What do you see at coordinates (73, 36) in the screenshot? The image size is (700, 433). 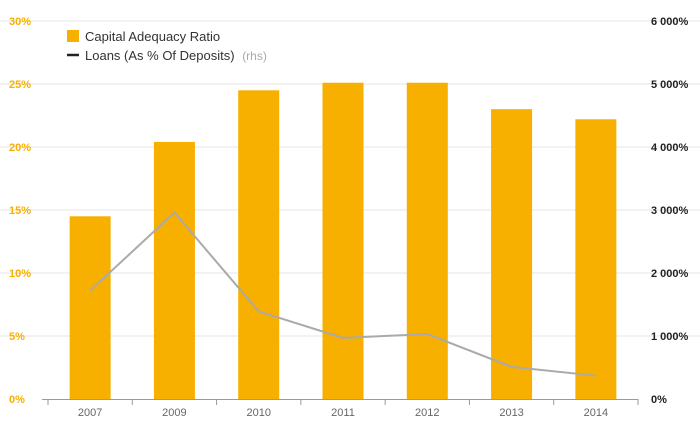 I see `legend-swatch-capital-adequacy` at bounding box center [73, 36].